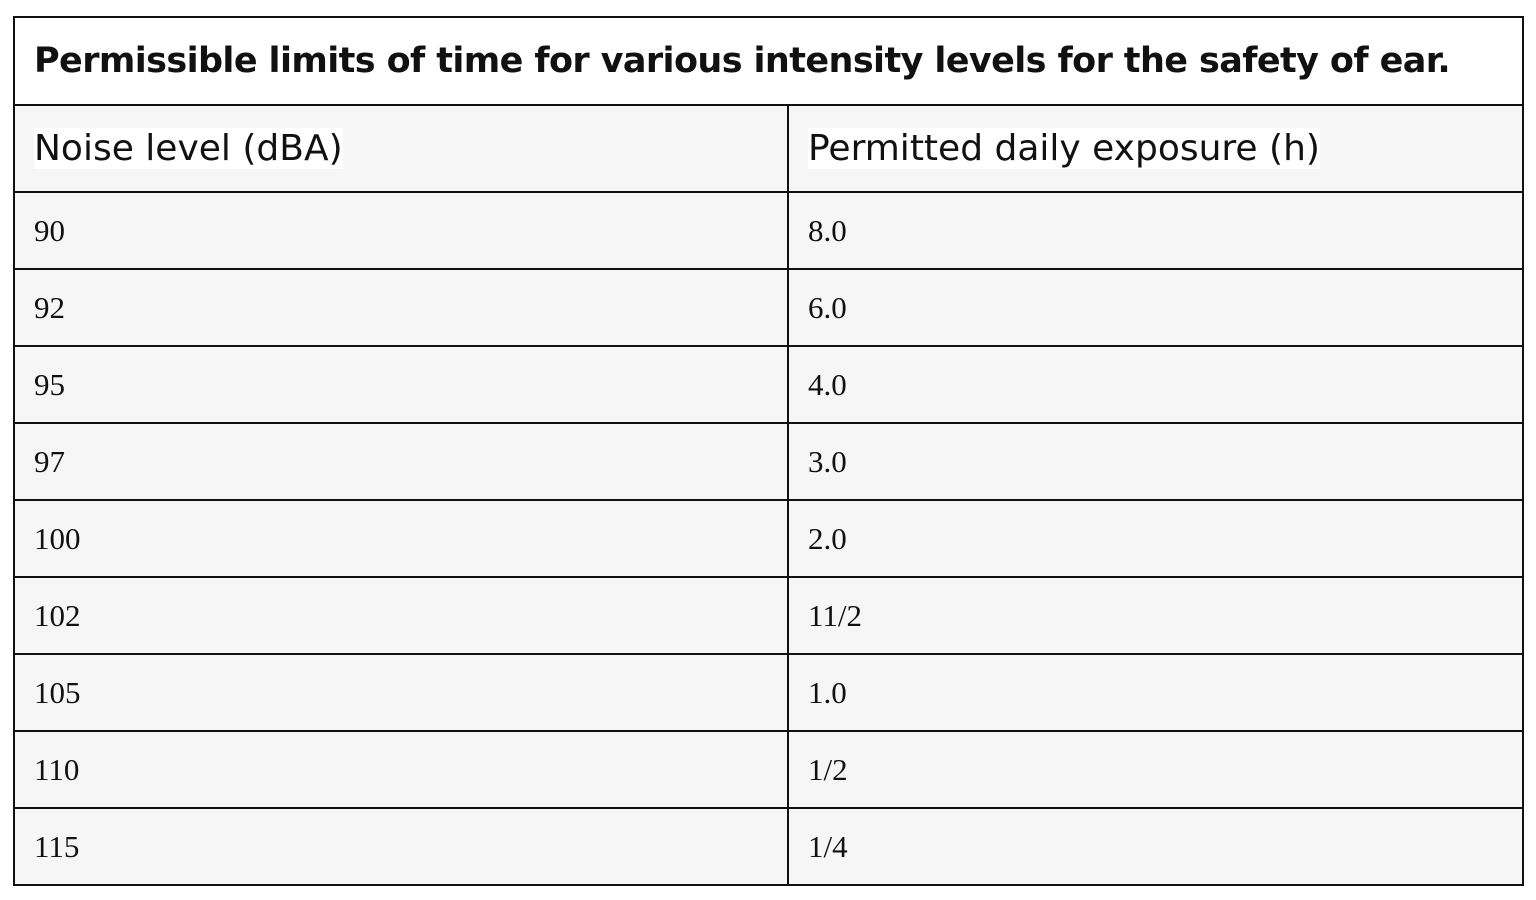 This screenshot has height=900, width=1536. What do you see at coordinates (1155, 692) in the screenshot?
I see `exposure-cell: 1.0` at bounding box center [1155, 692].